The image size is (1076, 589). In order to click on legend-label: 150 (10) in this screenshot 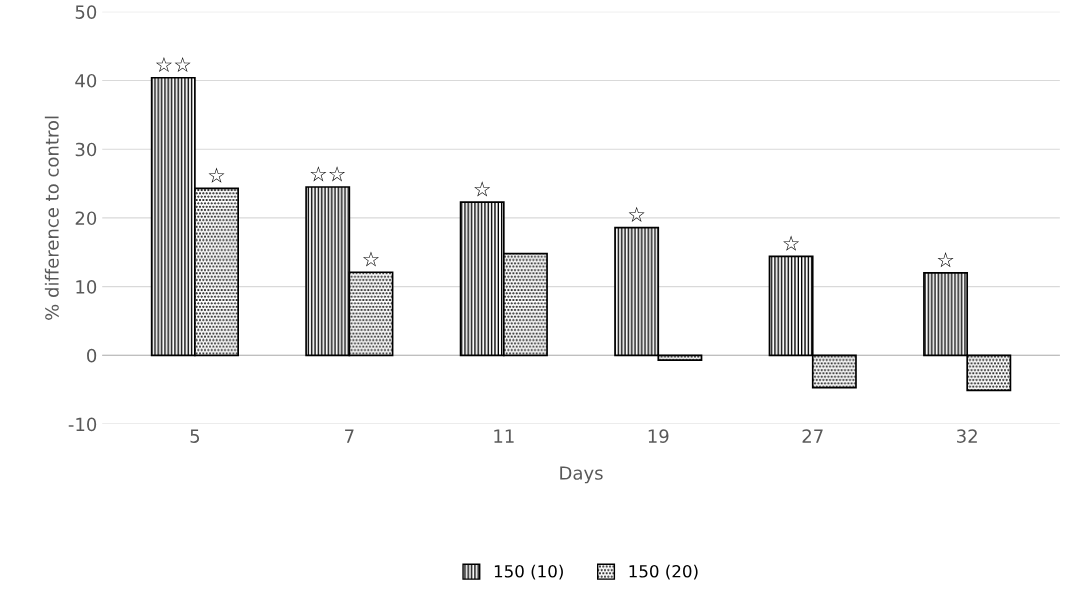, I will do `click(528, 572)`.